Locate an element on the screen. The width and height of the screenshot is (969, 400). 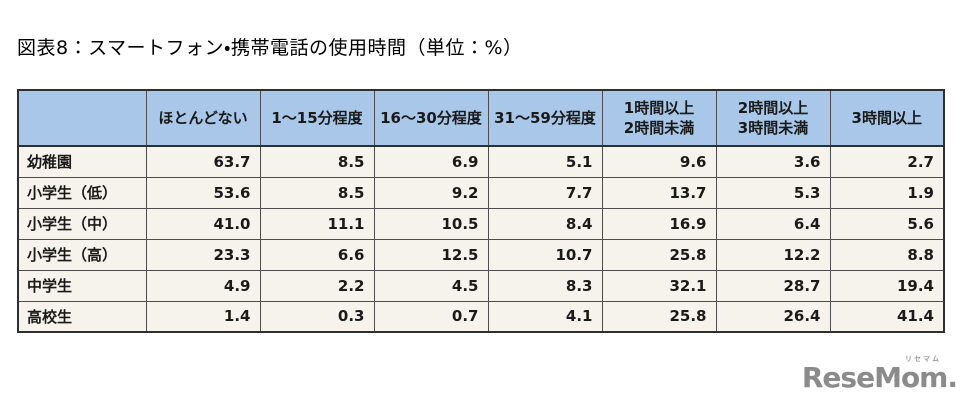
row-label: 小学生（中） is located at coordinates (82, 223).